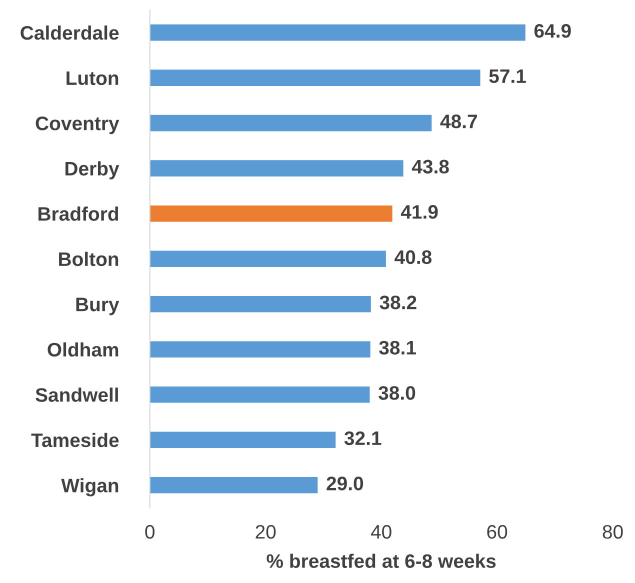 The width and height of the screenshot is (635, 583). What do you see at coordinates (92, 170) in the screenshot?
I see `y-tick-label: Derby` at bounding box center [92, 170].